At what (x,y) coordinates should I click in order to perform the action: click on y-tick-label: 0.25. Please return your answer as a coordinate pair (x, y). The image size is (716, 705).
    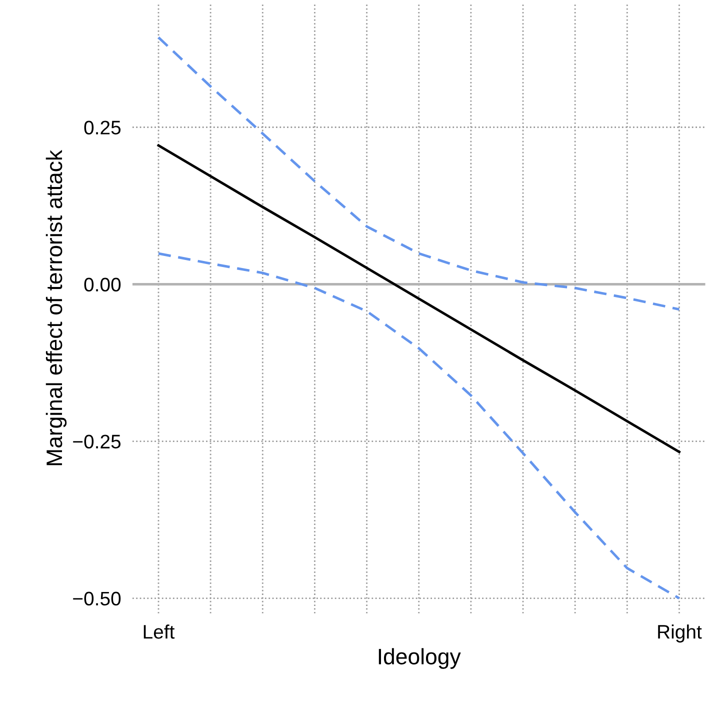
    Looking at the image, I should click on (102, 127).